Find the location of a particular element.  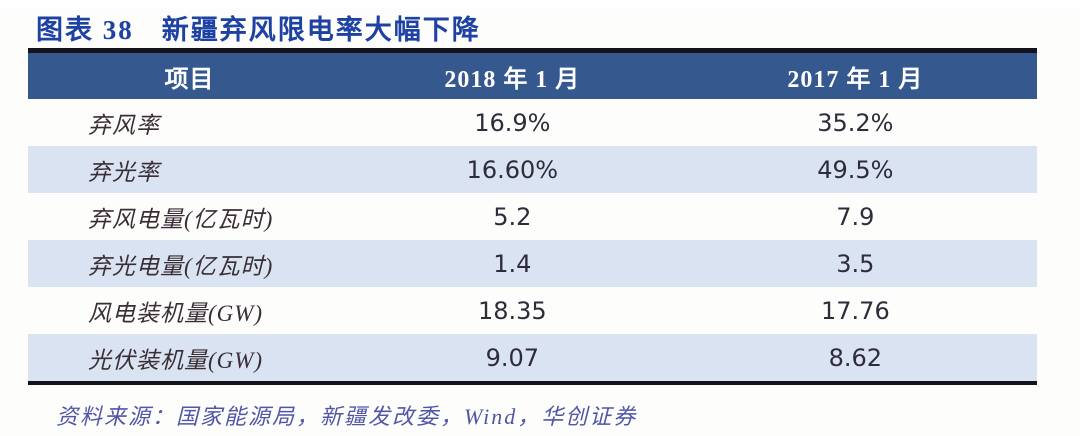

table-row-solar-curtailment-rate: 弃光率 16.60% 49.5% is located at coordinates (532, 169).